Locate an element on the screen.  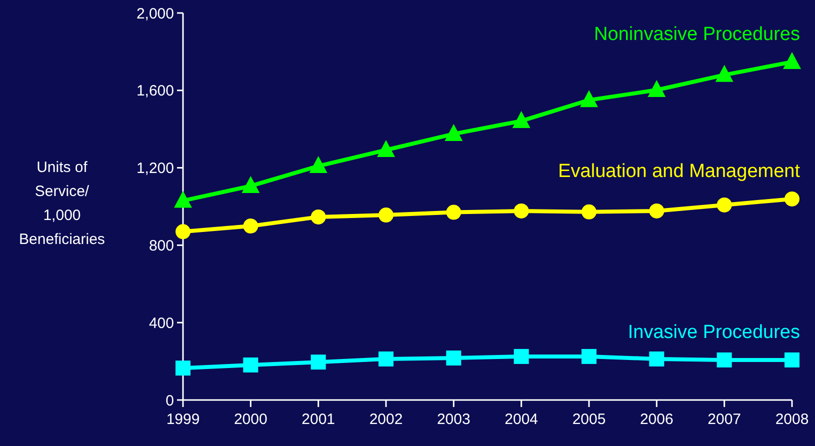
x-tick-label: 2001 is located at coordinates (319, 419).